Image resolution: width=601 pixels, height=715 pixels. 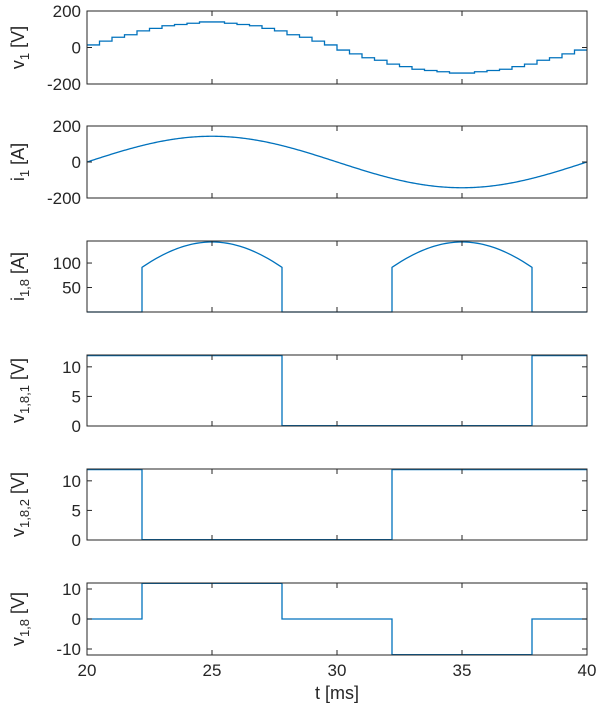 What do you see at coordinates (20, 47) in the screenshot?
I see `y-axis-label-1: v1 [V]` at bounding box center [20, 47].